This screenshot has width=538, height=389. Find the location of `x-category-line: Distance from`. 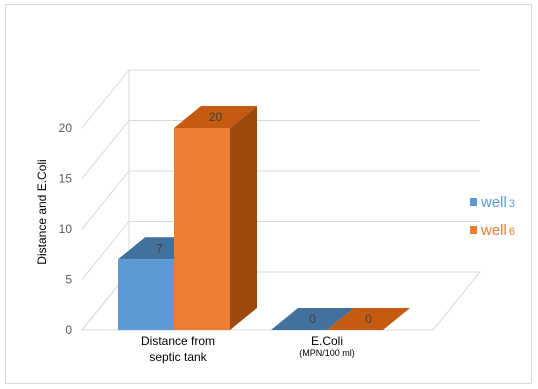

x-category-line: Distance from is located at coordinates (178, 341).